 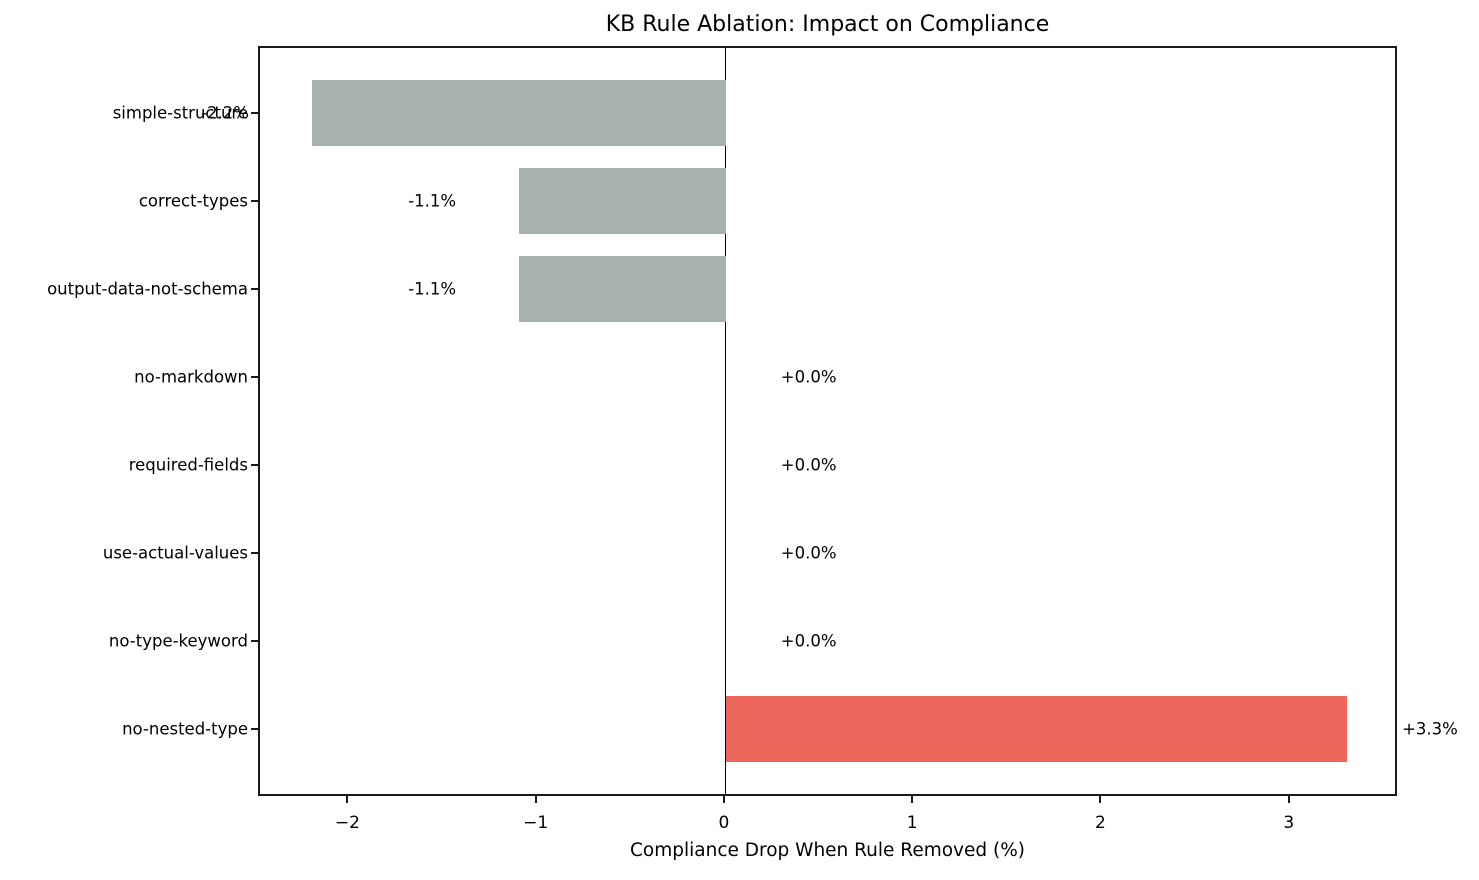 What do you see at coordinates (254, 464) in the screenshot?
I see `y-tick-required-fields` at bounding box center [254, 464].